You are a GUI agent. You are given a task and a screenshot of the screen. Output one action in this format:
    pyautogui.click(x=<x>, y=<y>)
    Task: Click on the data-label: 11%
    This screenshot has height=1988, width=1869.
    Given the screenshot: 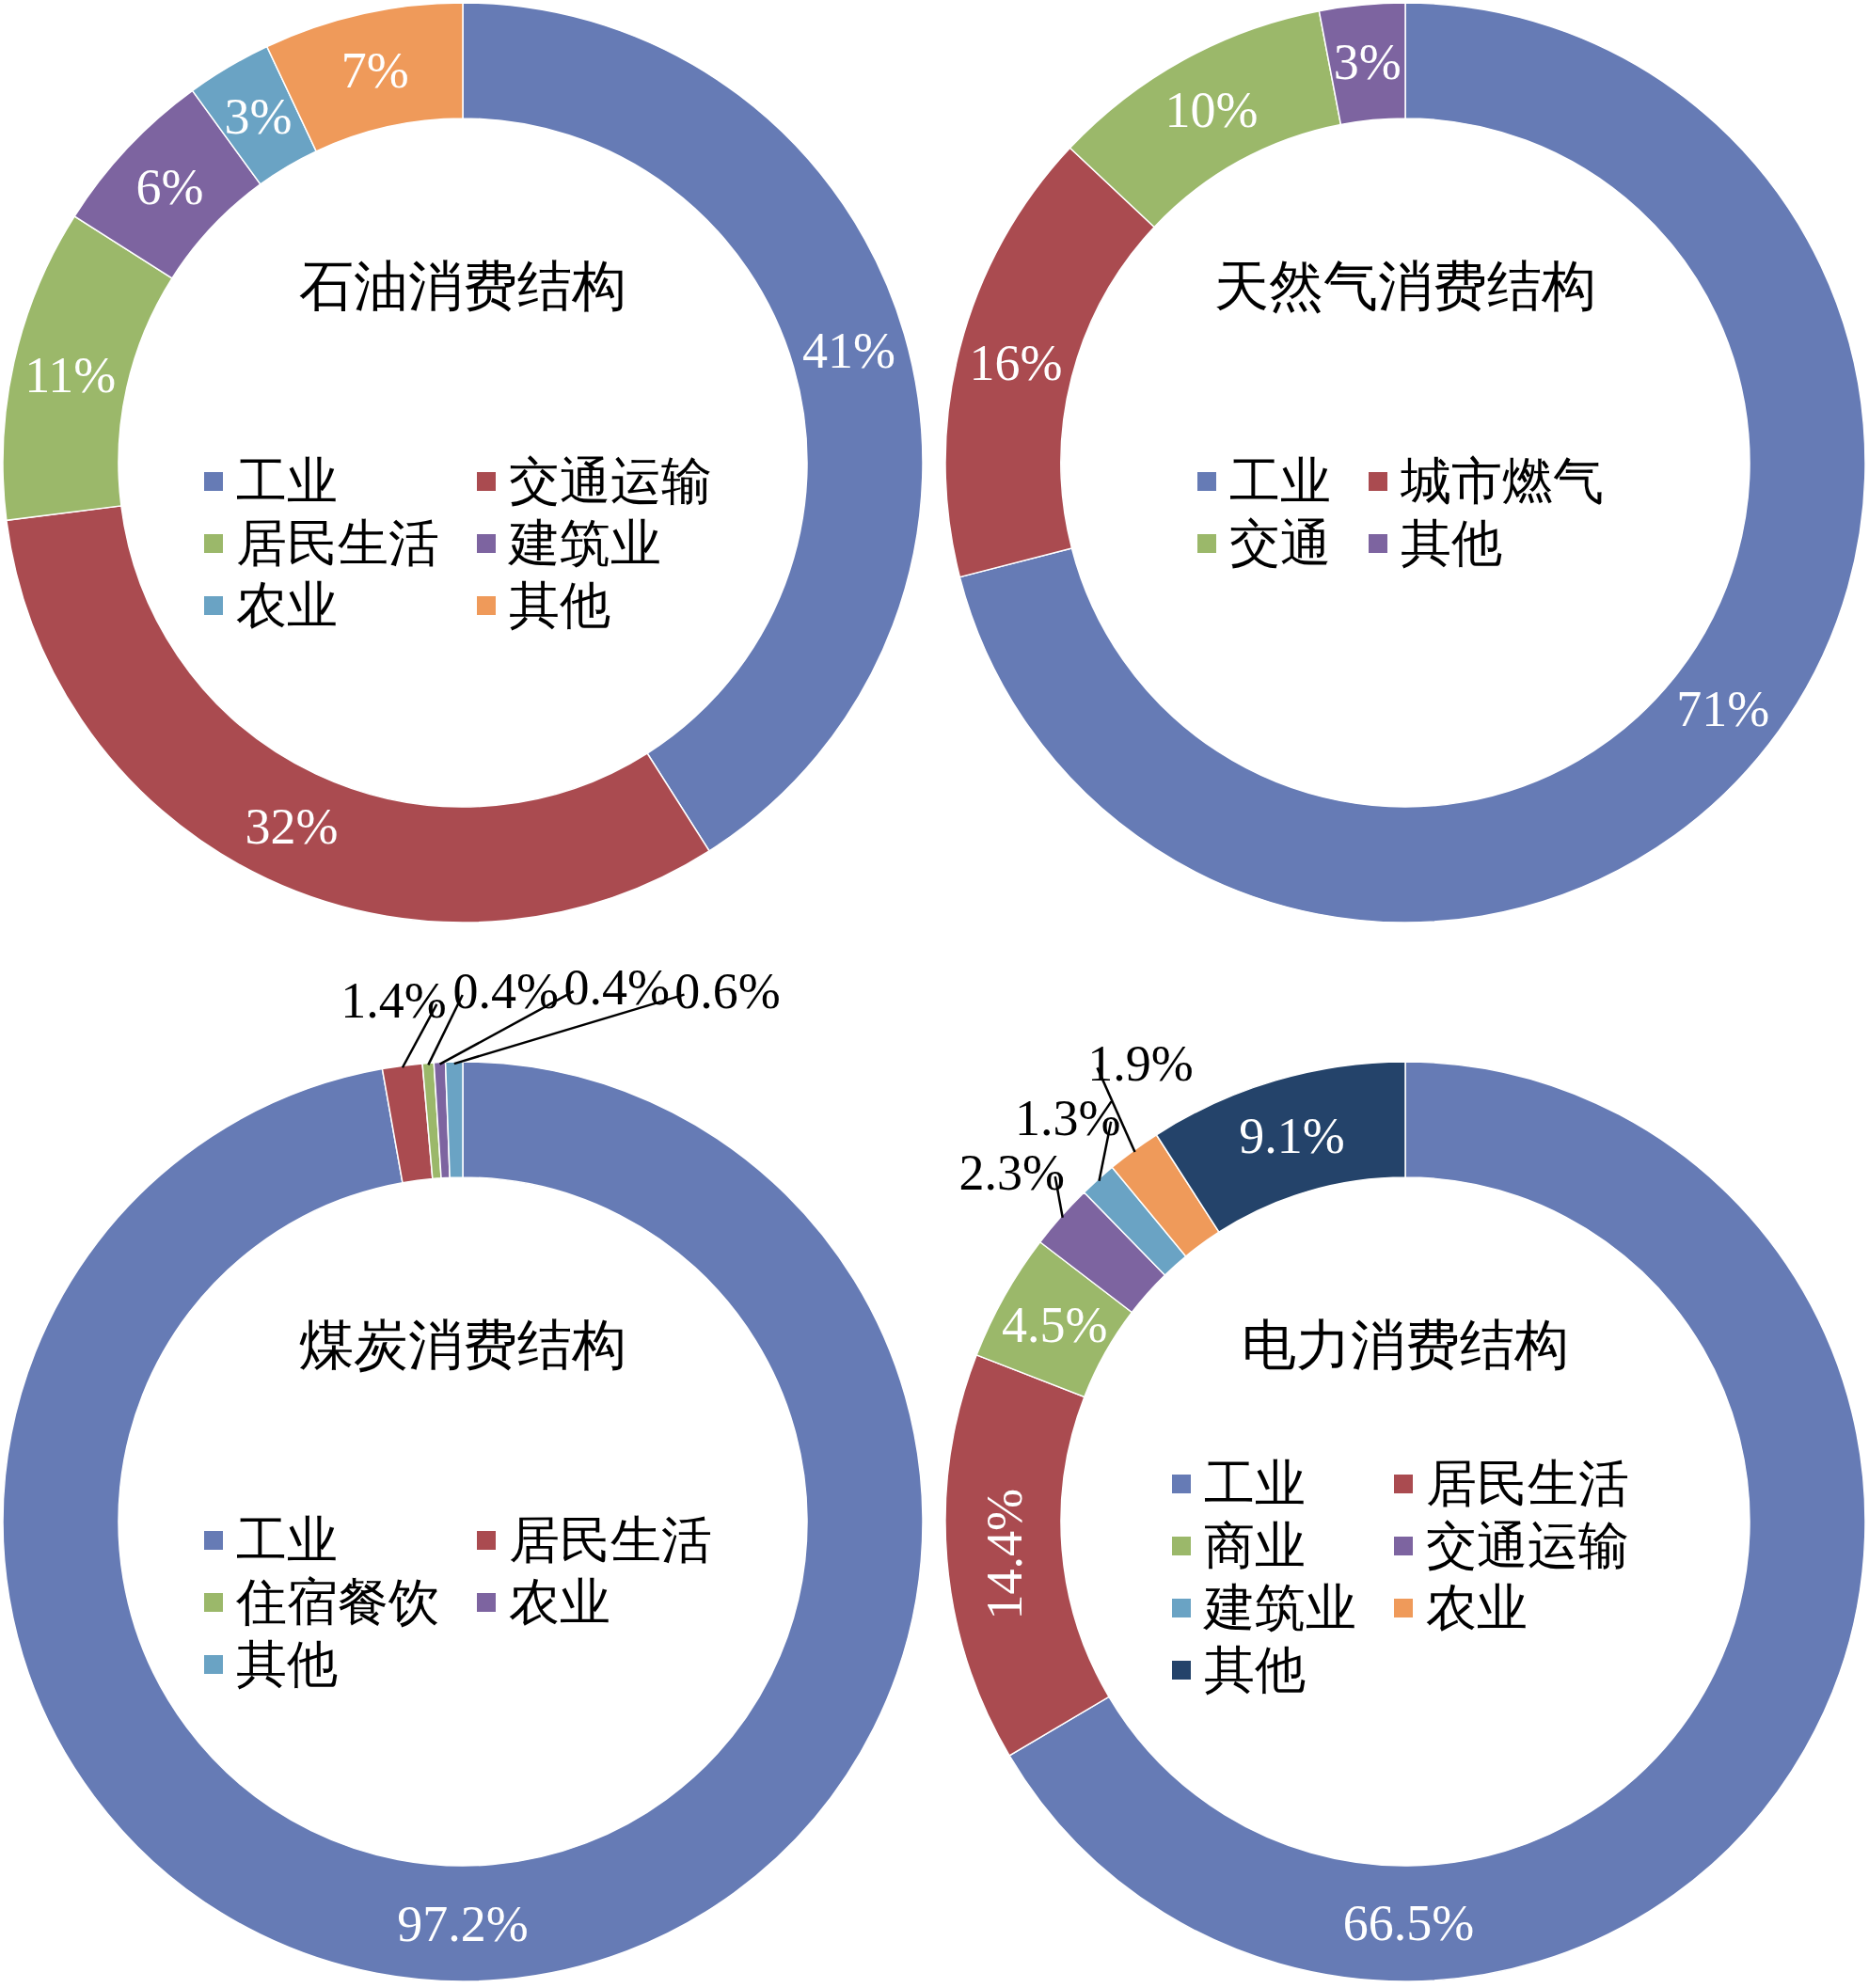 What is the action you would take?
    pyautogui.click(x=70, y=374)
    